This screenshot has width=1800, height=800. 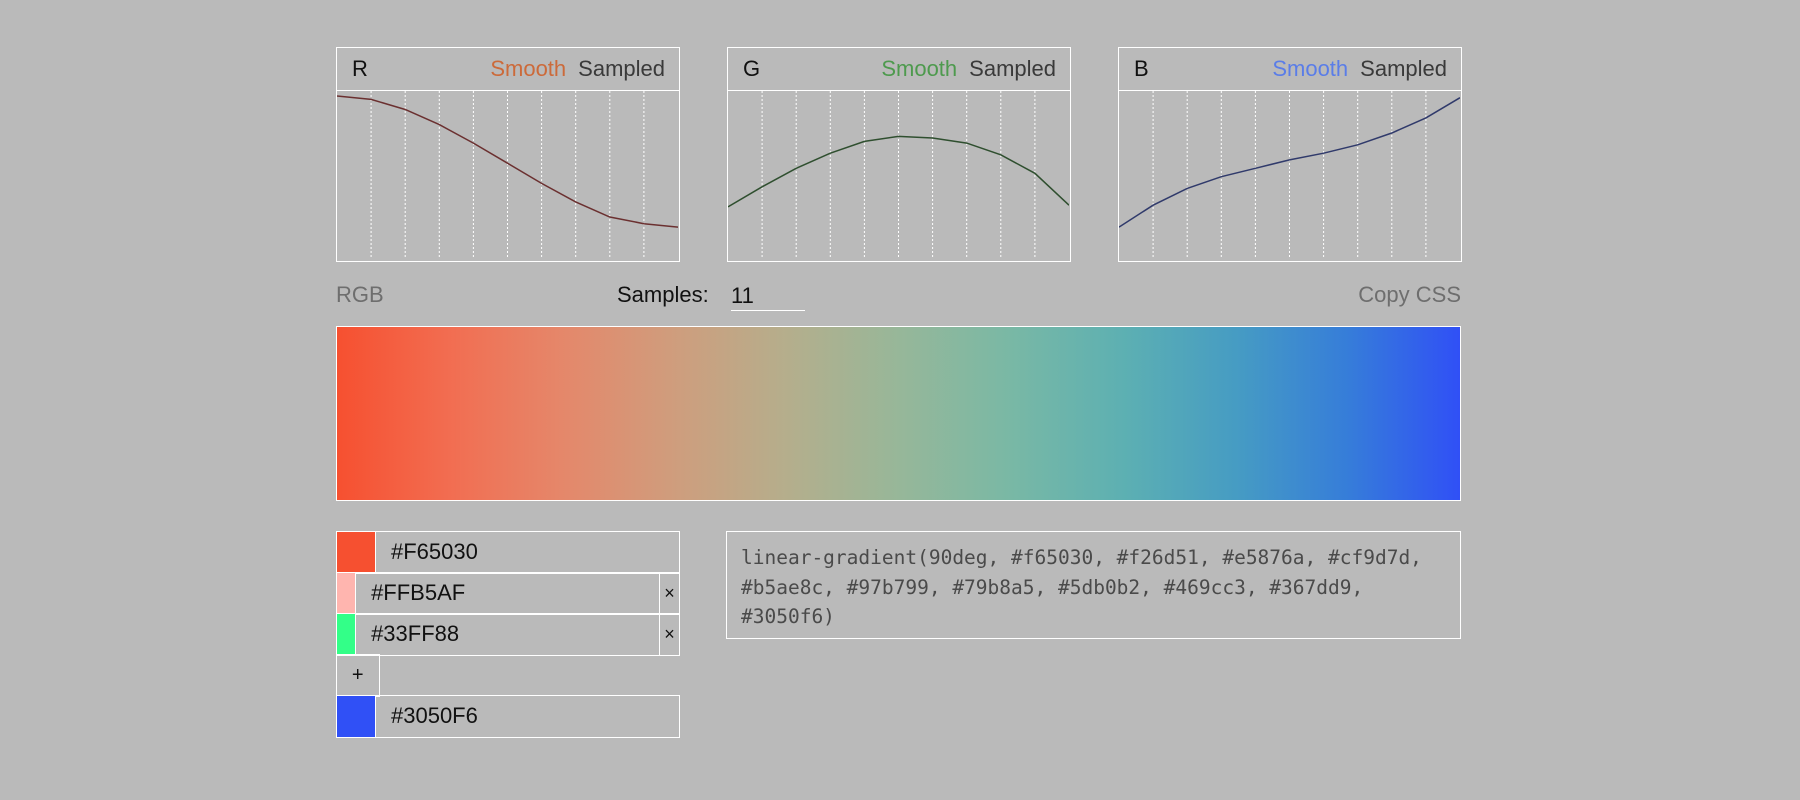 What do you see at coordinates (621, 68) in the screenshot?
I see `sampled-toggle-r: Sampled` at bounding box center [621, 68].